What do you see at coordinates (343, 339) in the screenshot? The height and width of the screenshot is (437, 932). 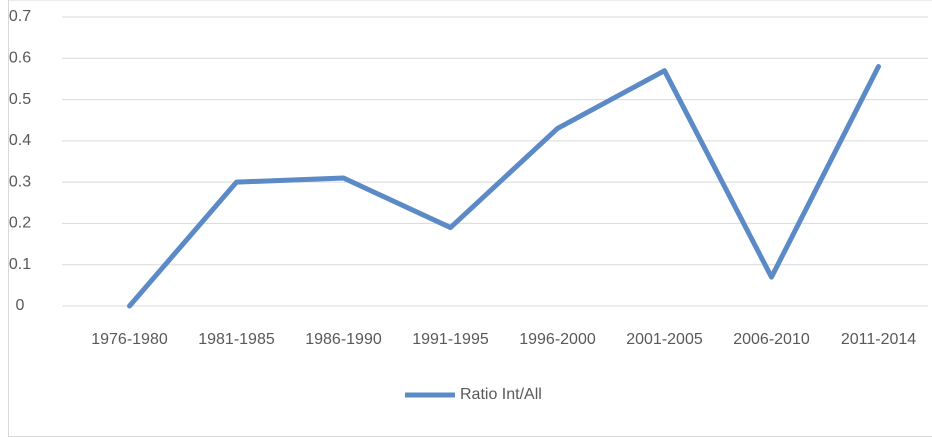 I see `x-tick-label: 1986-1990` at bounding box center [343, 339].